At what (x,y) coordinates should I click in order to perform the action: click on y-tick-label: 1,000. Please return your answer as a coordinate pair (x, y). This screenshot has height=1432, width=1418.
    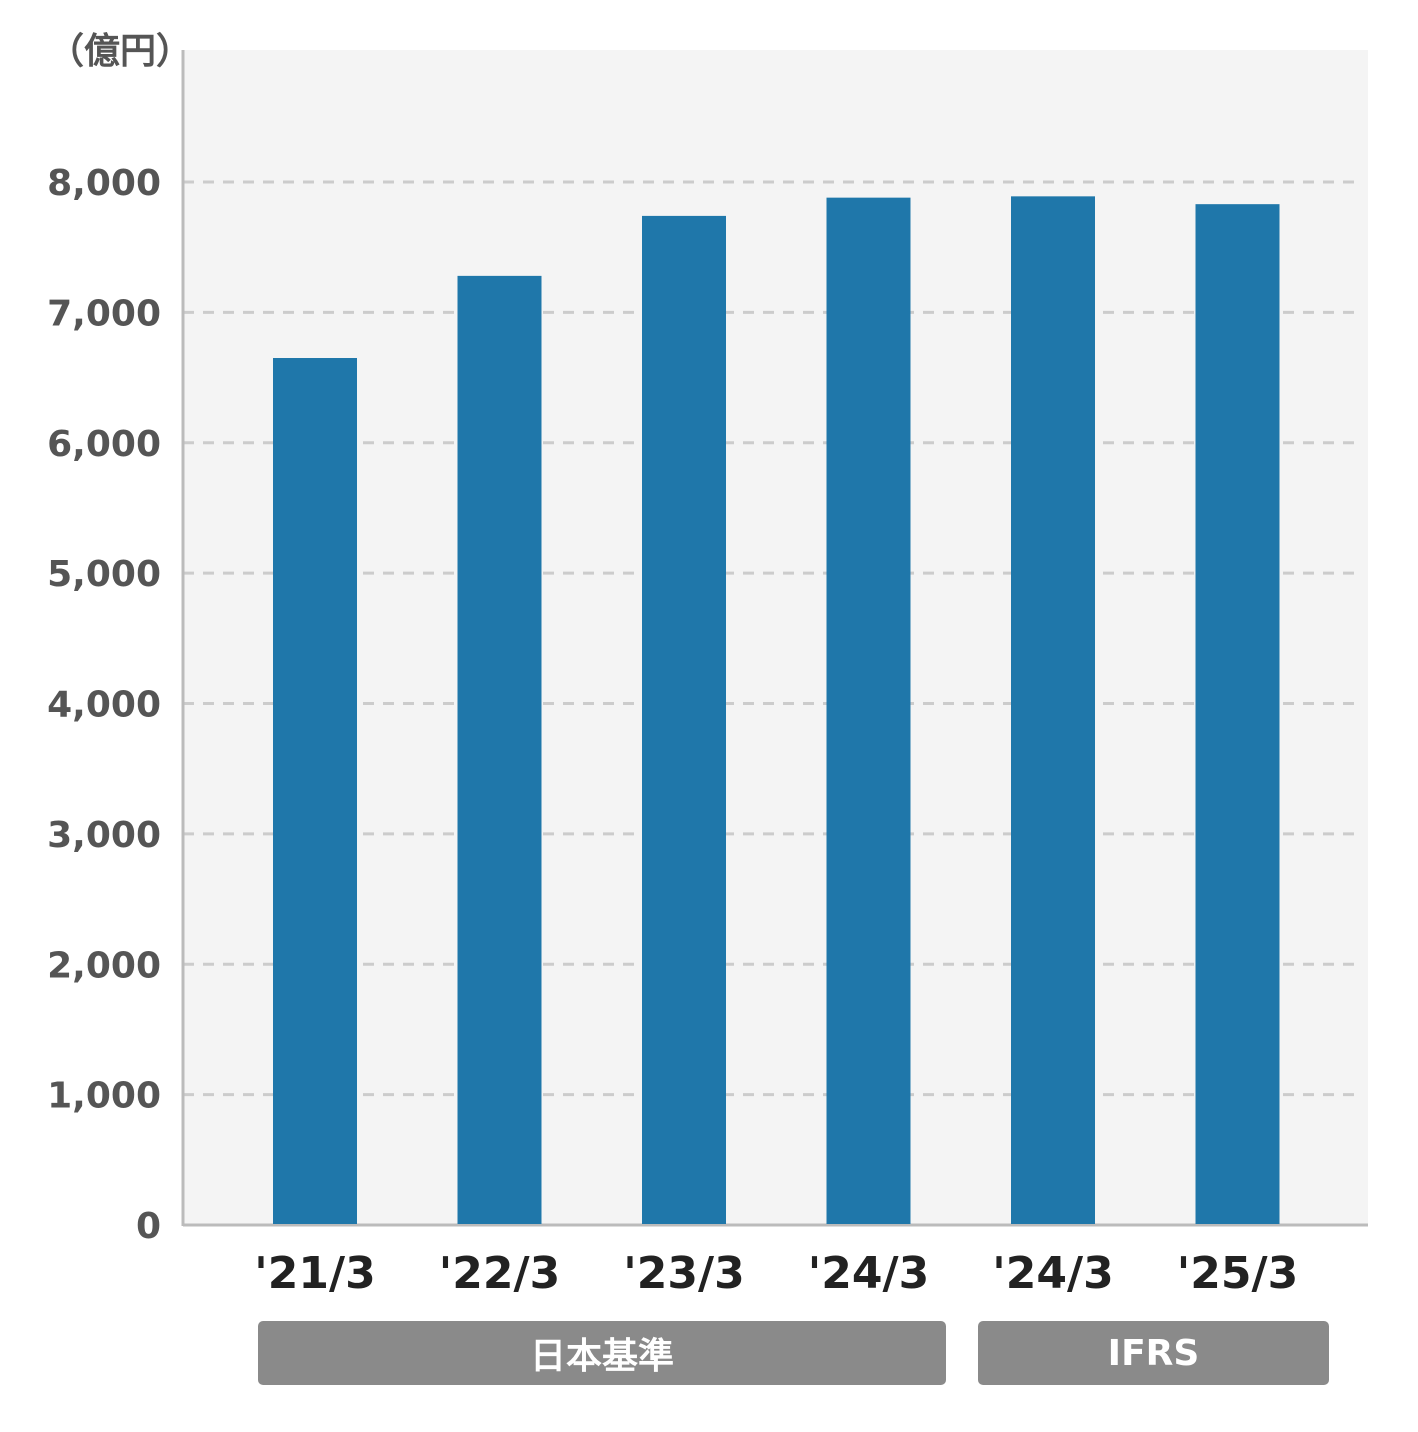
    Looking at the image, I should click on (104, 1096).